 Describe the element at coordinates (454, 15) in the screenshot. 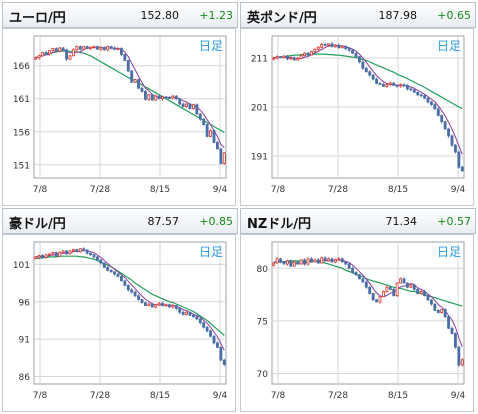

I see `pair-change: +0.65` at that location.